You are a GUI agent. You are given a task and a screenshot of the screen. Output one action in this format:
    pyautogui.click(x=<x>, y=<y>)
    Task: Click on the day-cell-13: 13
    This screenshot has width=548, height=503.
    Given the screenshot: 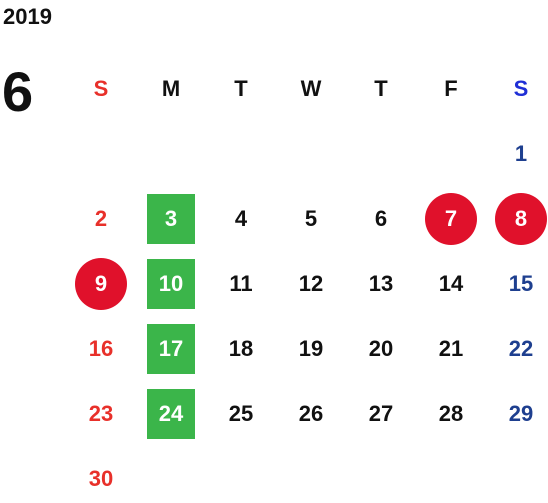 What is the action you would take?
    pyautogui.click(x=381, y=283)
    